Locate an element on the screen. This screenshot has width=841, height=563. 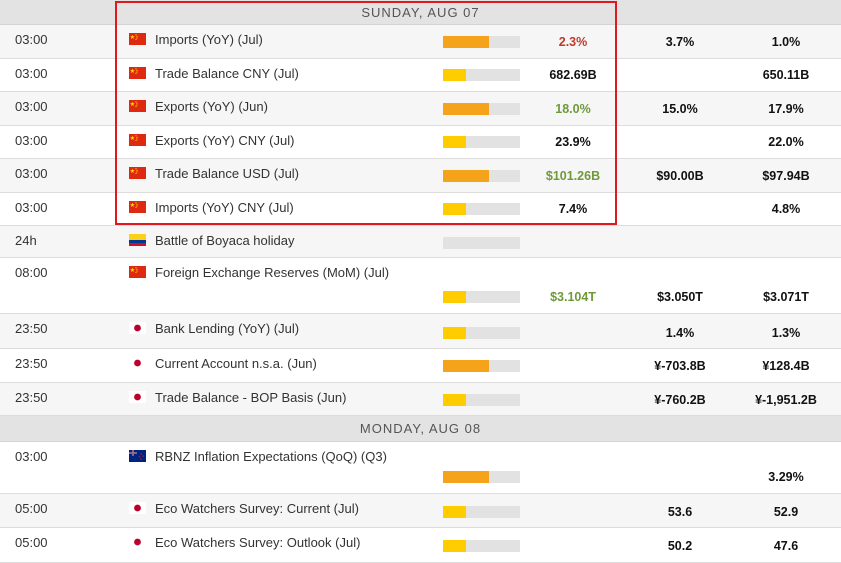
event-name: Trade Balance - BOP Basis (Jun) is located at coordinates (251, 397).